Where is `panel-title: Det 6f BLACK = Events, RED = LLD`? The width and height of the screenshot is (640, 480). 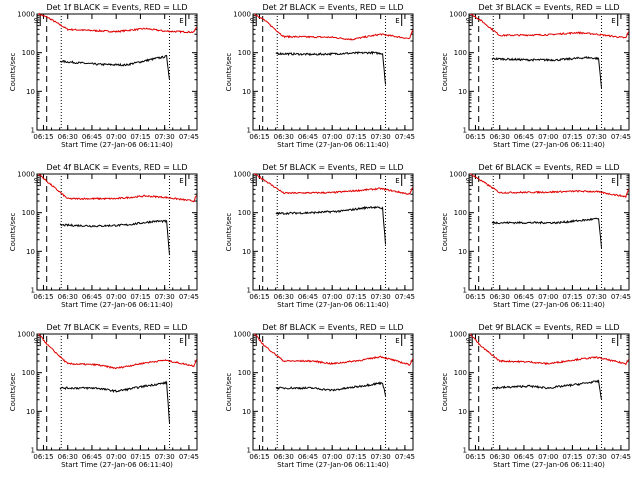
panel-title: Det 6f BLACK = Events, RED = LLD is located at coordinates (548, 167).